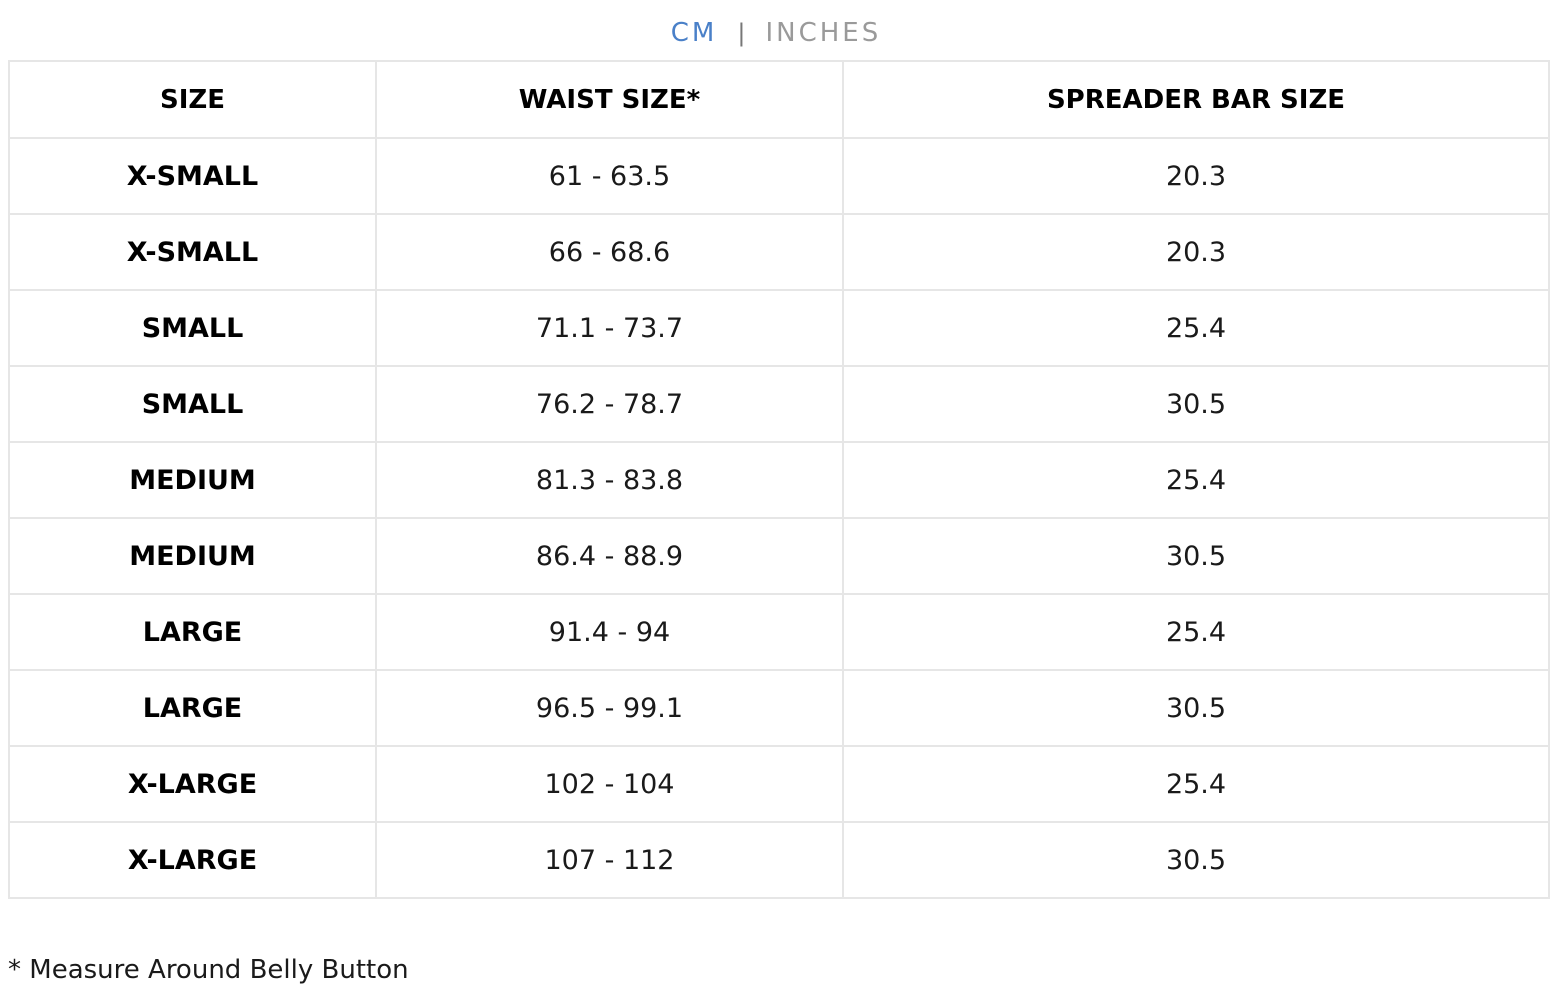 The width and height of the screenshot is (1552, 1006). I want to click on table-header-row: SIZE WAIST SIZE* SPREADER BAR SIZE, so click(779, 99).